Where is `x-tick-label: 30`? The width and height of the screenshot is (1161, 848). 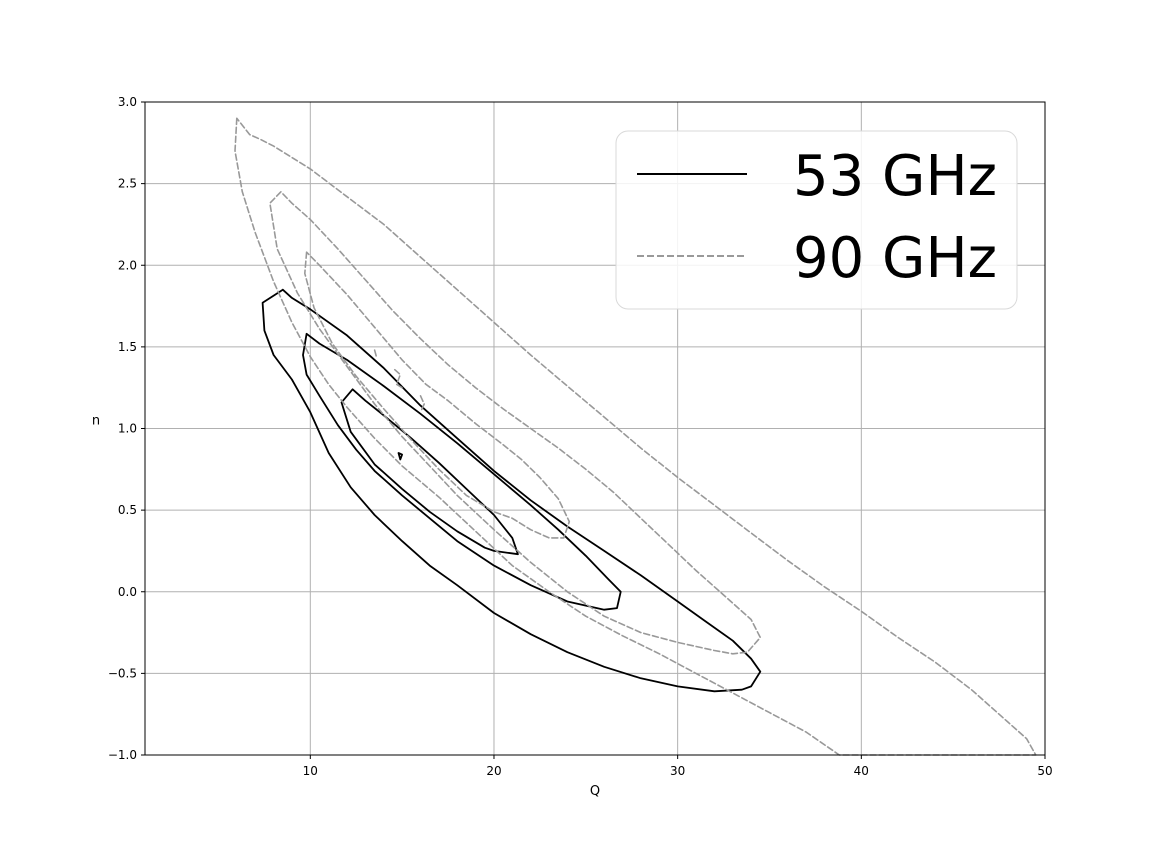 x-tick-label: 30 is located at coordinates (677, 771).